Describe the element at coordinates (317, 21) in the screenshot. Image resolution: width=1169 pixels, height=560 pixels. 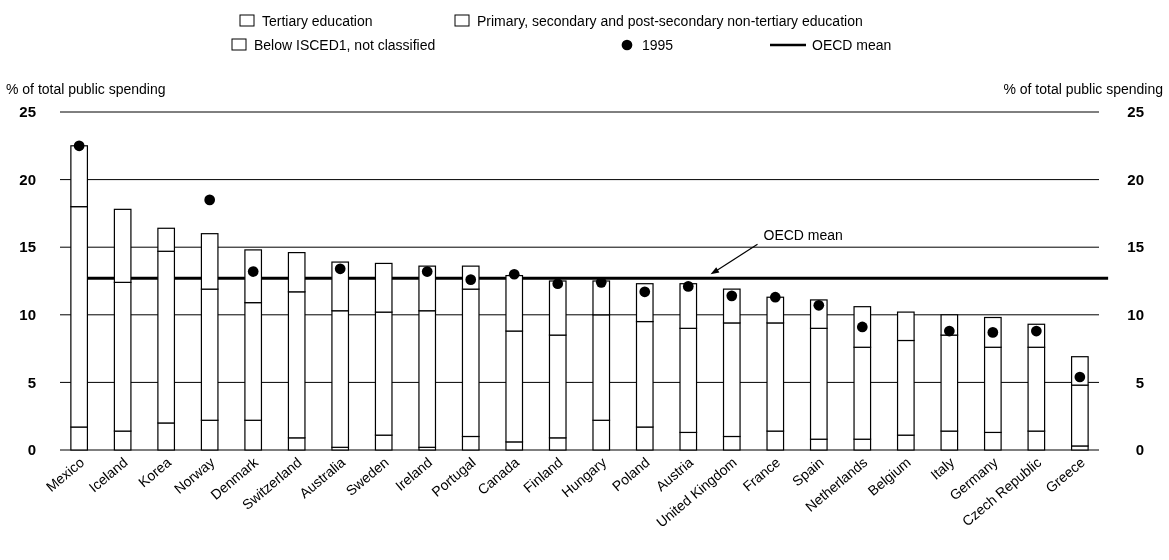
I see `legend-label: Tertiary education` at that location.